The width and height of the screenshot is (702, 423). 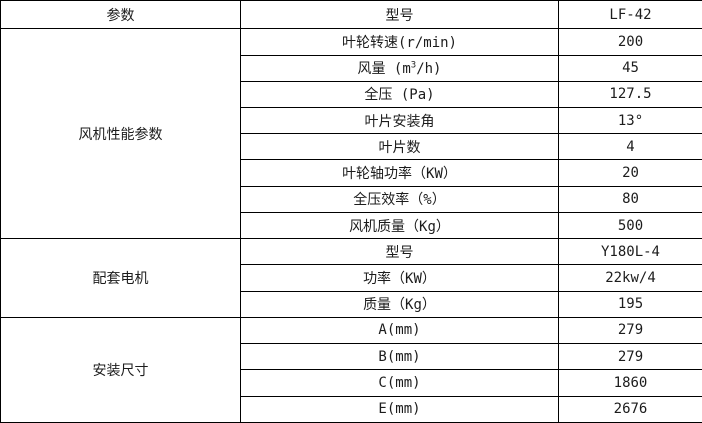 What do you see at coordinates (399, 147) in the screenshot?
I see `param-label-cell: 叶片数` at bounding box center [399, 147].